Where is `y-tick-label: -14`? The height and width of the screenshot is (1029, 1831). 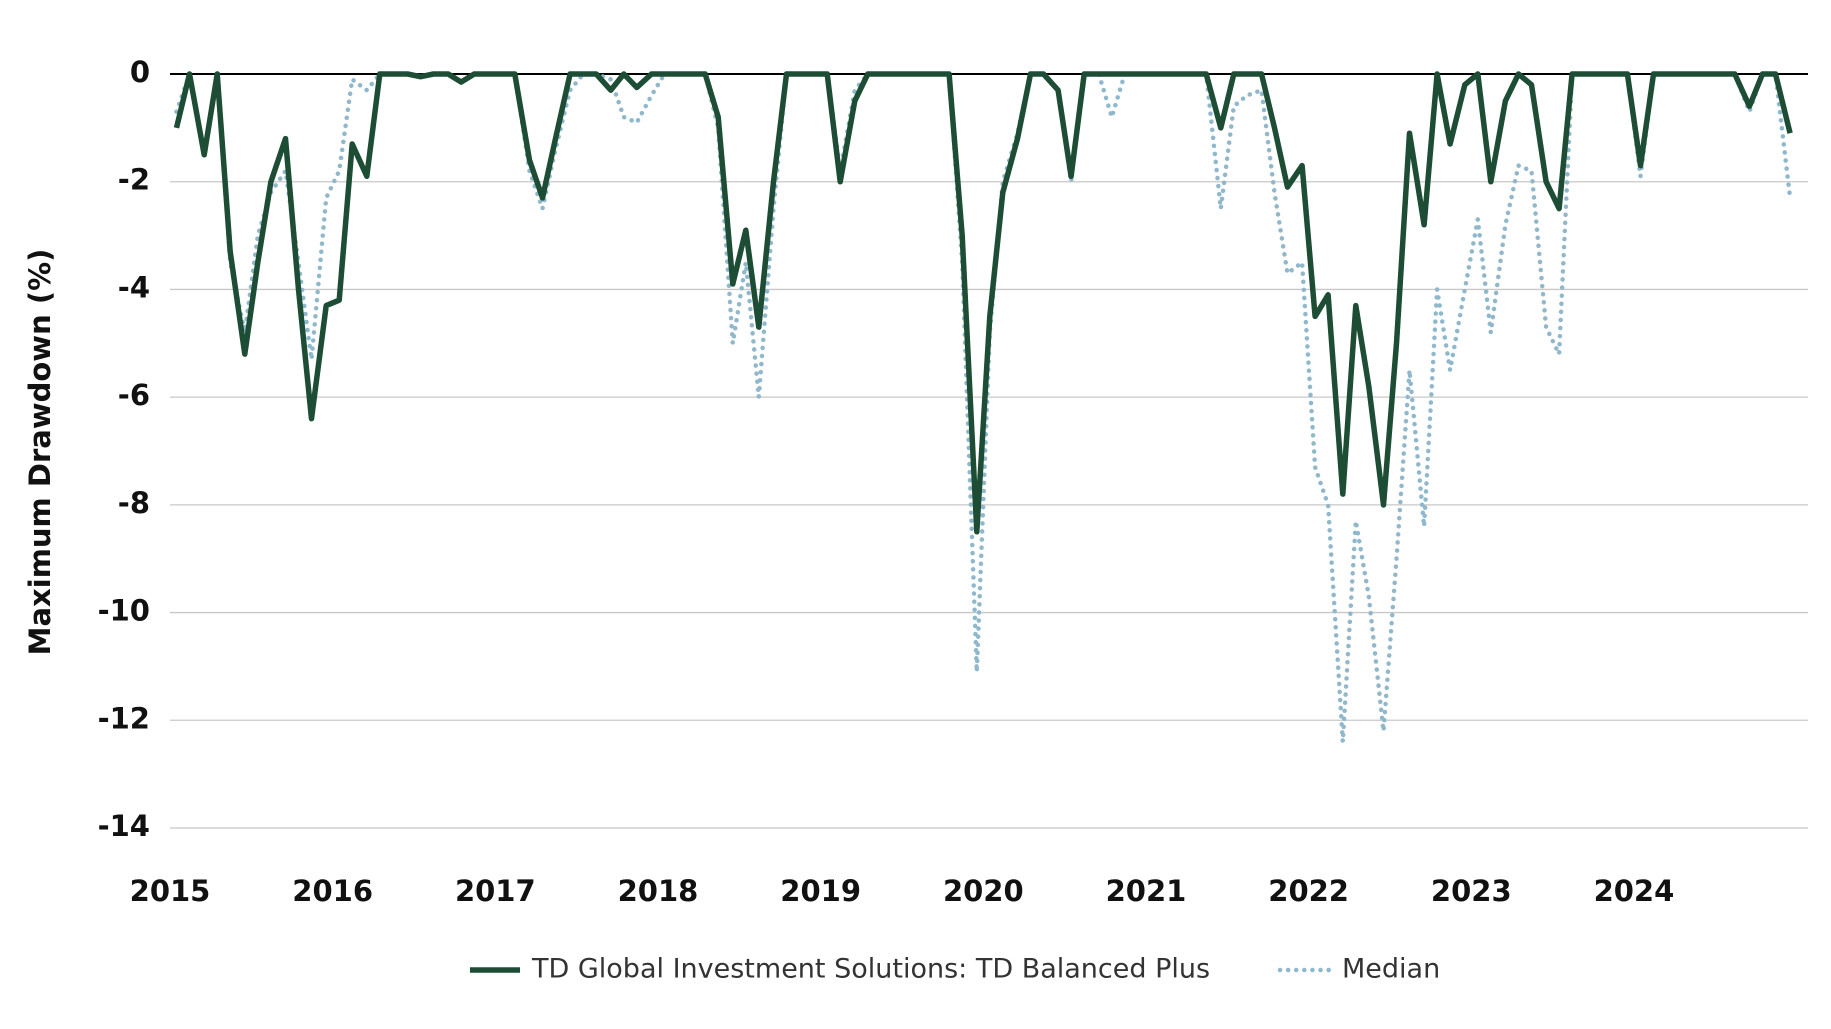 y-tick-label: -14 is located at coordinates (124, 826).